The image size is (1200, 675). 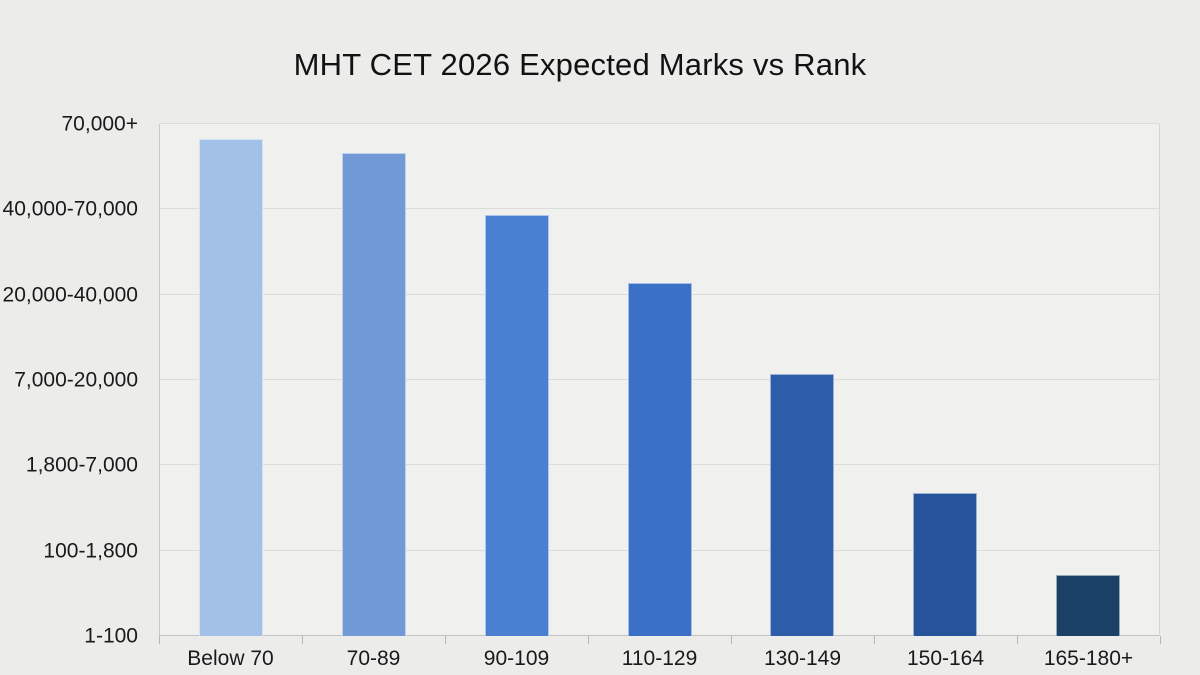 What do you see at coordinates (111, 636) in the screenshot?
I see `y-axis-label-1-100: 1-100` at bounding box center [111, 636].